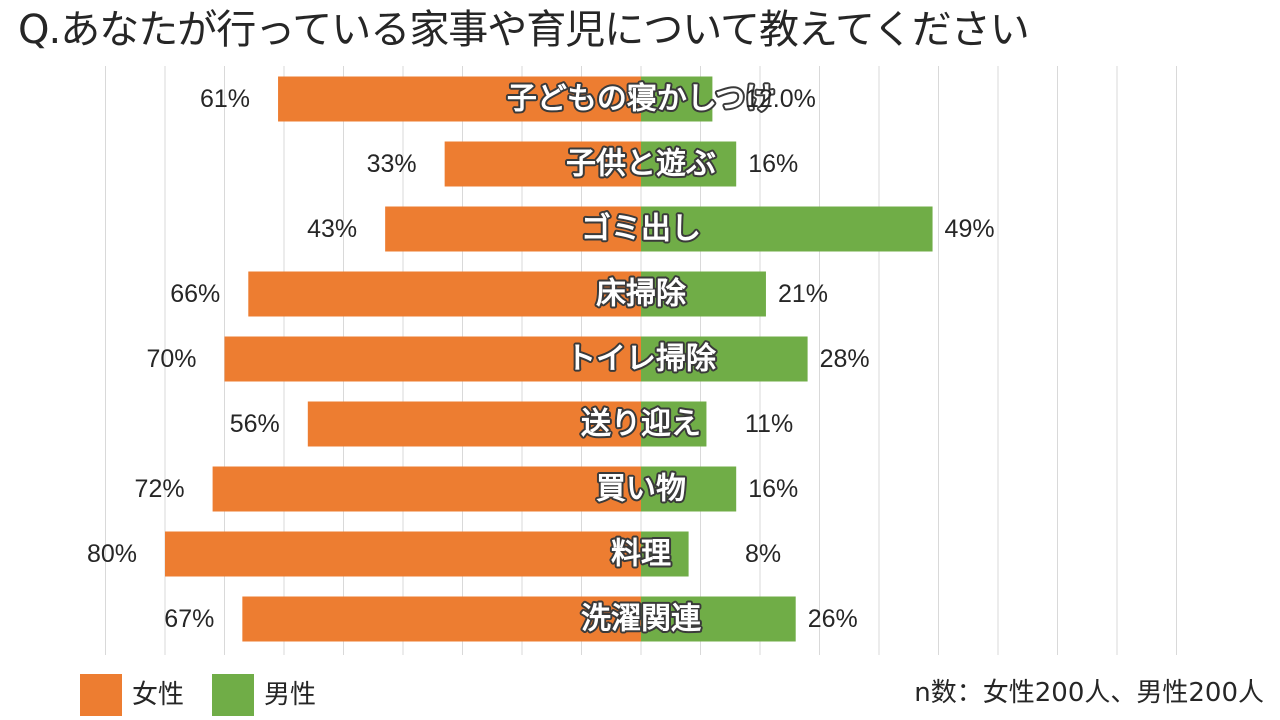 Image resolution: width=1280 pixels, height=720 pixels. I want to click on value-label-male: 8%, so click(763, 554).